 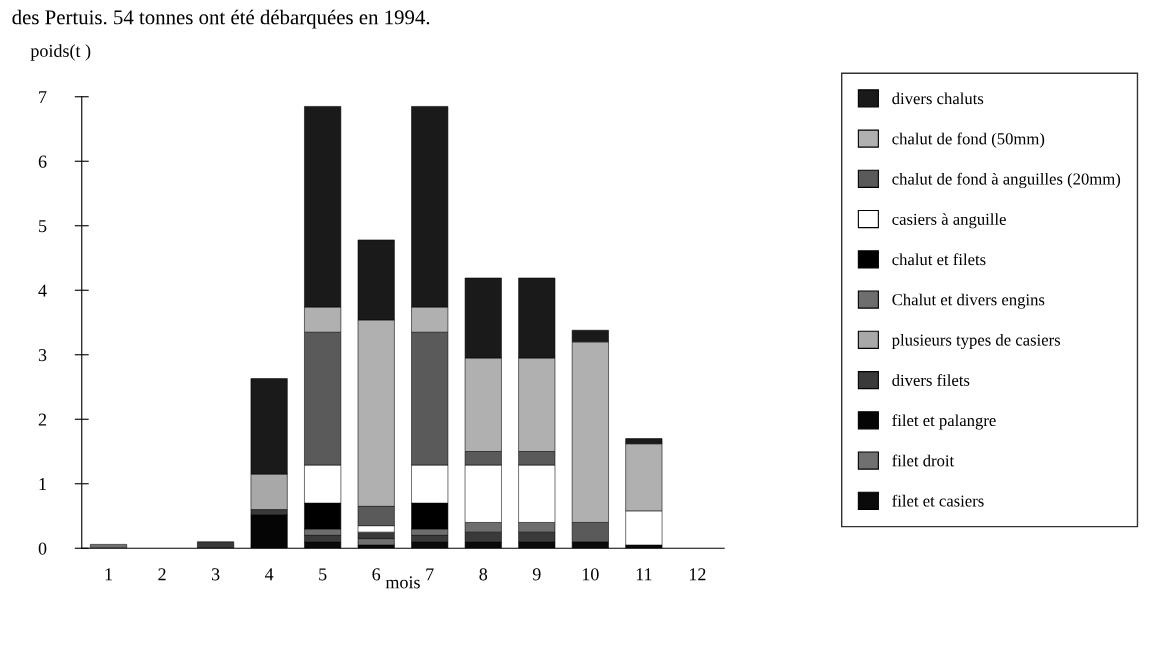 I want to click on x-tick-label: 8, so click(x=483, y=574).